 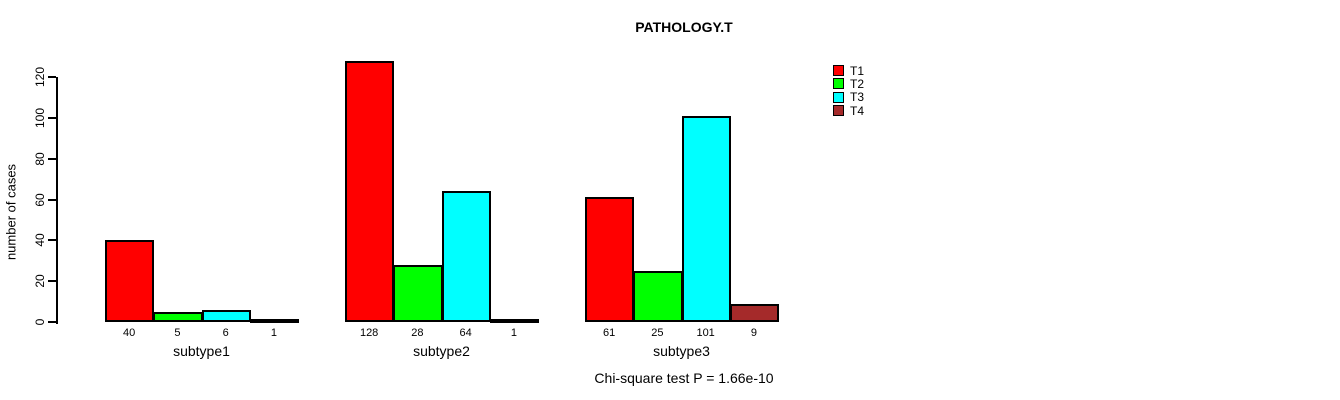 What do you see at coordinates (658, 296) in the screenshot?
I see `bar-t2-subtype3` at bounding box center [658, 296].